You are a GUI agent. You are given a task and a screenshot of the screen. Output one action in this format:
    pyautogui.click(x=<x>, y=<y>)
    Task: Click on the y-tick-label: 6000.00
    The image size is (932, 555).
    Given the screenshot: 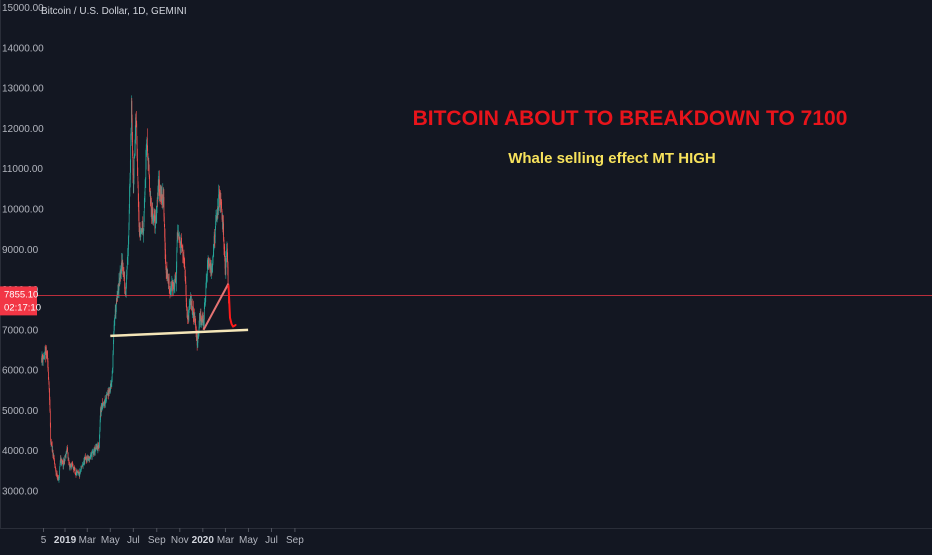 What is the action you would take?
    pyautogui.click(x=20, y=371)
    